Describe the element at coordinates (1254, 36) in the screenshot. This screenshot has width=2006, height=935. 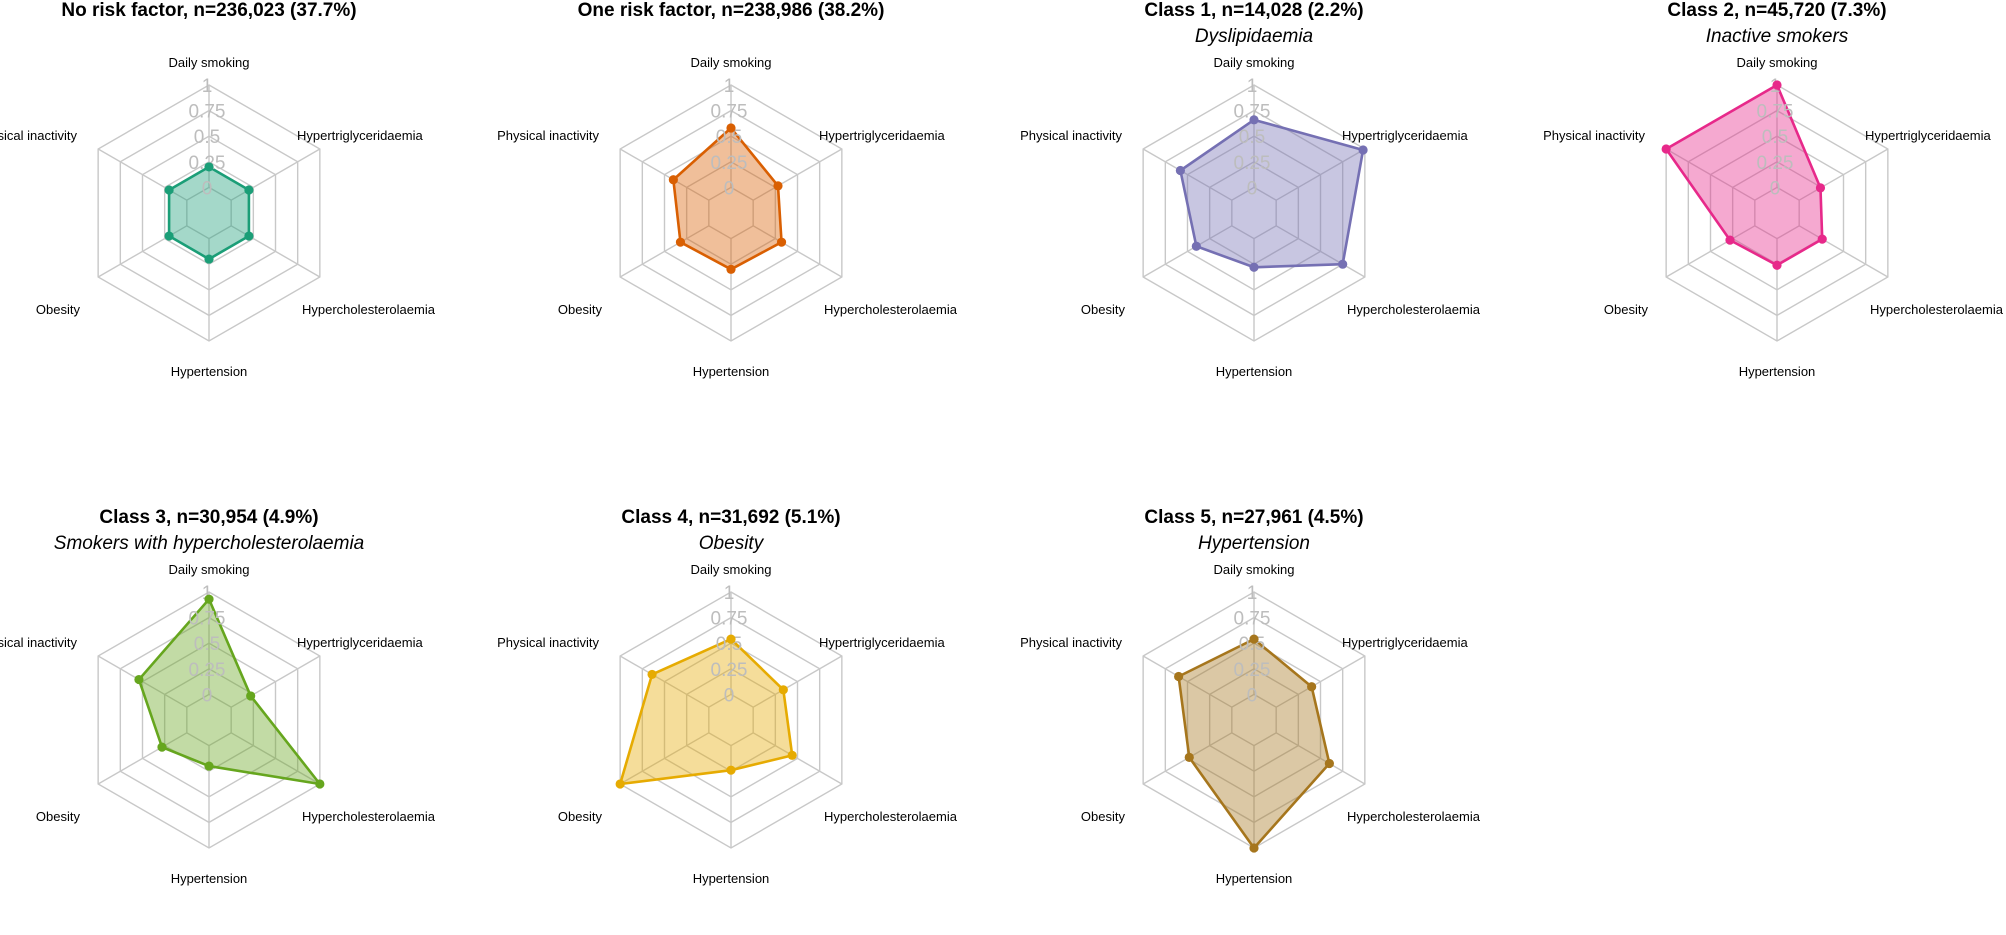
I see `panel-subtitle: Dyslipidaemia` at that location.